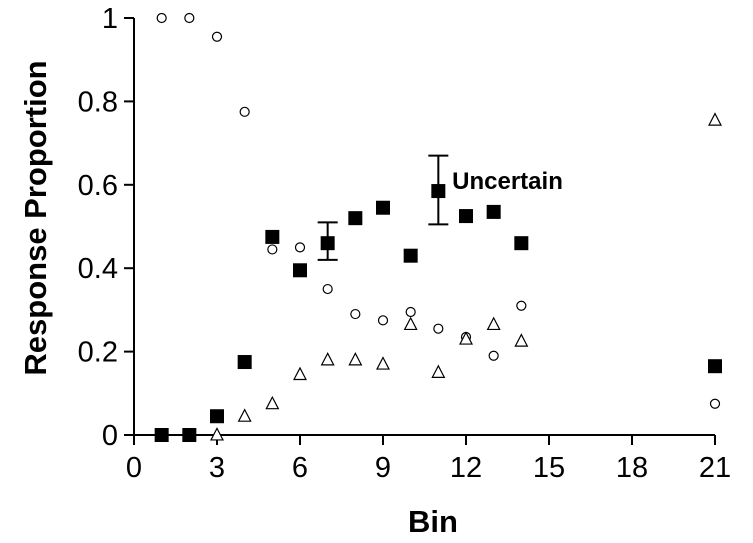  Describe the element at coordinates (110, 436) in the screenshot. I see `y-tick-label: 0` at that location.